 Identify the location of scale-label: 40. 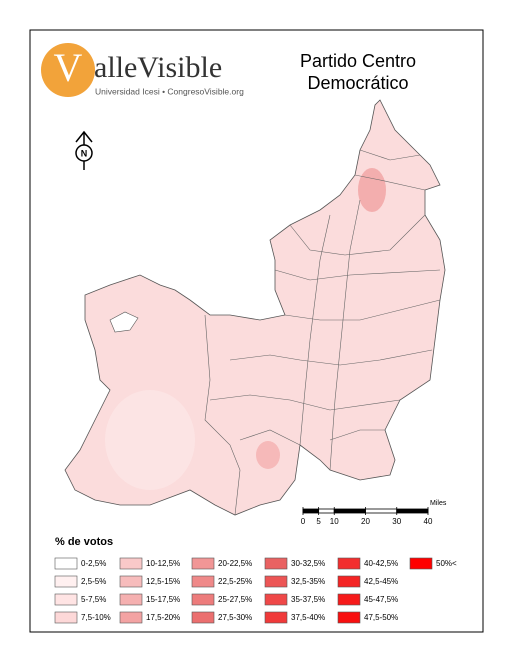
(428, 521).